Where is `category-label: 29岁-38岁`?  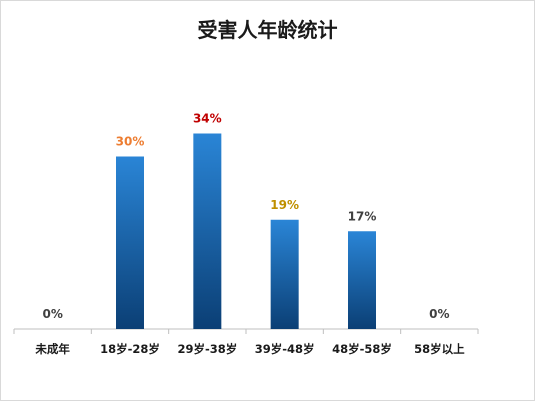 category-label: 29岁-38岁 is located at coordinates (207, 349).